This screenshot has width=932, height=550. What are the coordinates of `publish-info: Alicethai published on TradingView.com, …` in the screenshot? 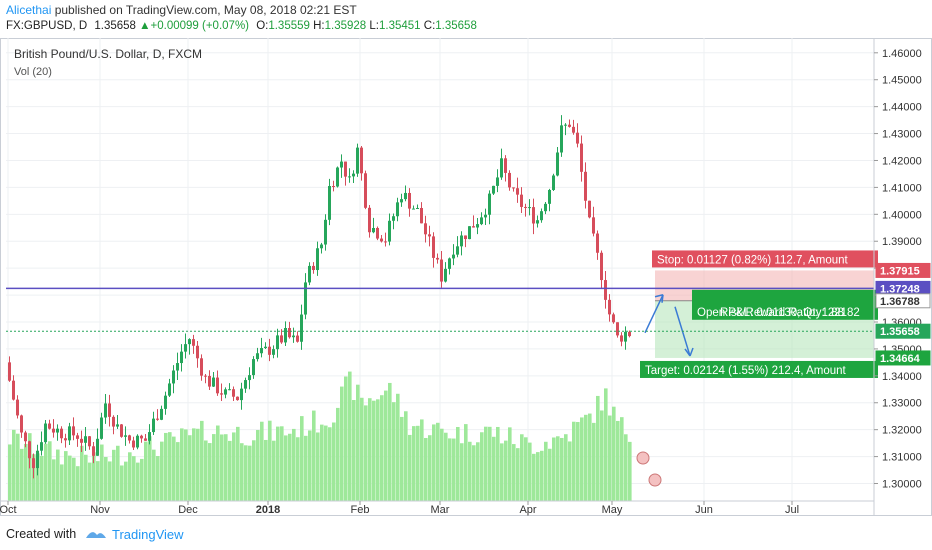 It's located at (181, 10).